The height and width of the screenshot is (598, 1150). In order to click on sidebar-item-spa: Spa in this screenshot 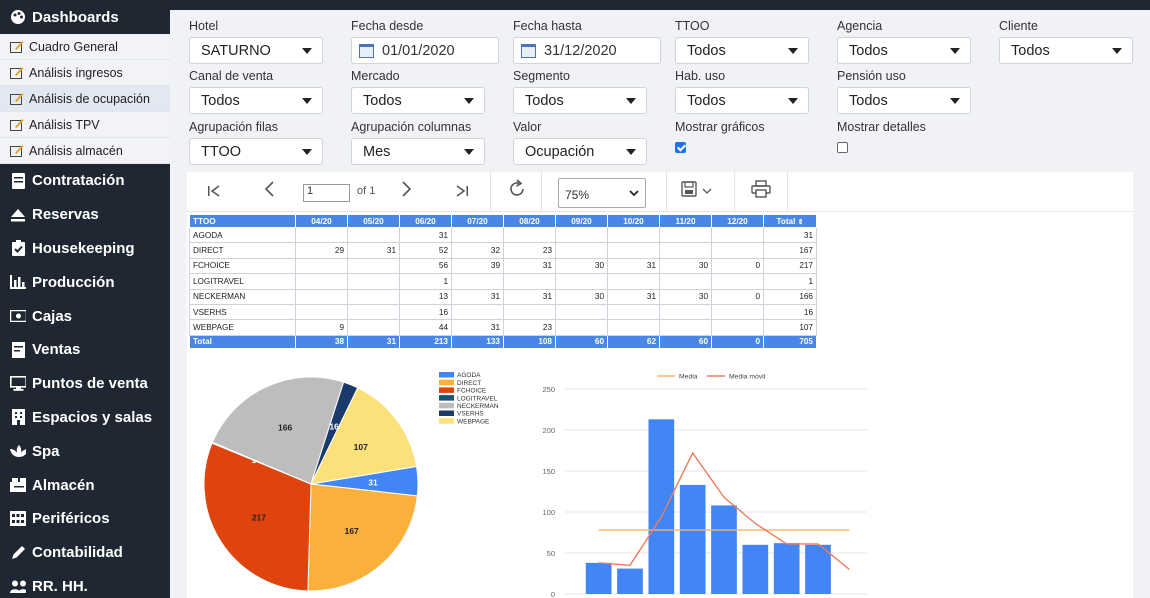, I will do `click(85, 451)`.